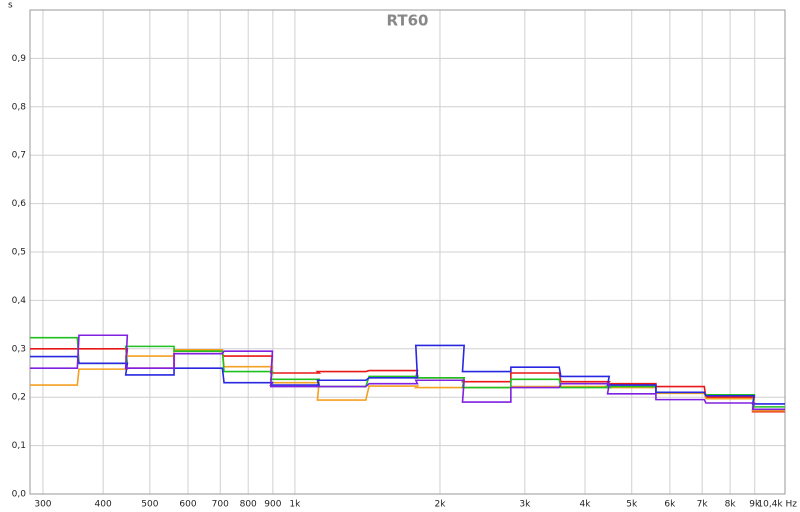 This screenshot has width=800, height=512. I want to click on x-tick-label: 6k, so click(670, 505).